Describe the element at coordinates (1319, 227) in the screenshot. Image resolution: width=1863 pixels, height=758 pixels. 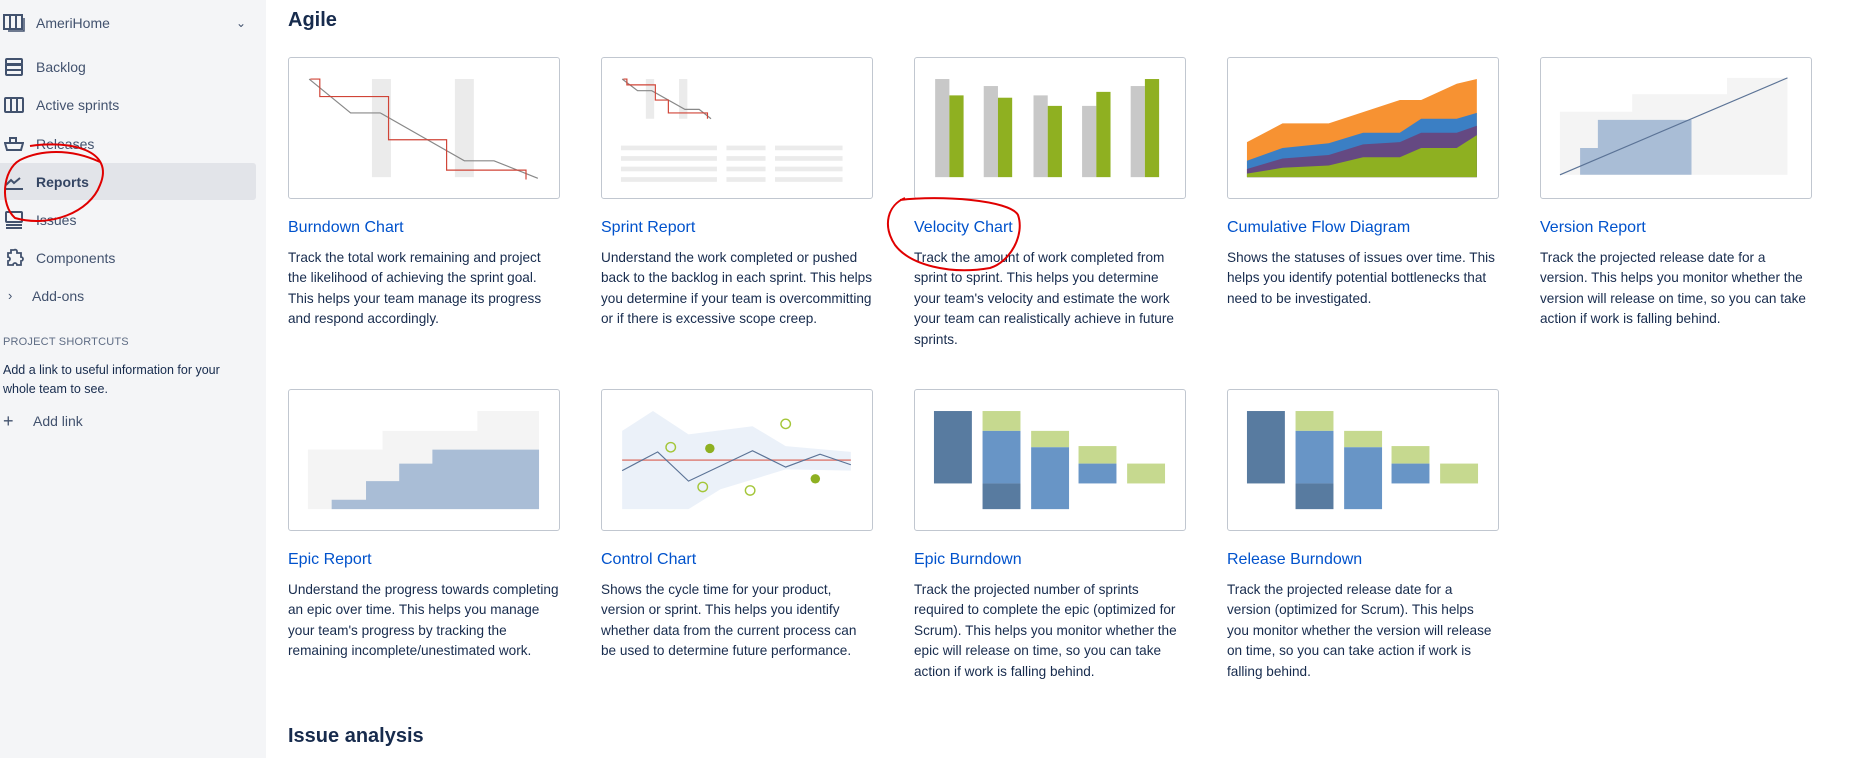
I see `report-link-cumulative-flow: Cumulative Flow Diagram` at that location.